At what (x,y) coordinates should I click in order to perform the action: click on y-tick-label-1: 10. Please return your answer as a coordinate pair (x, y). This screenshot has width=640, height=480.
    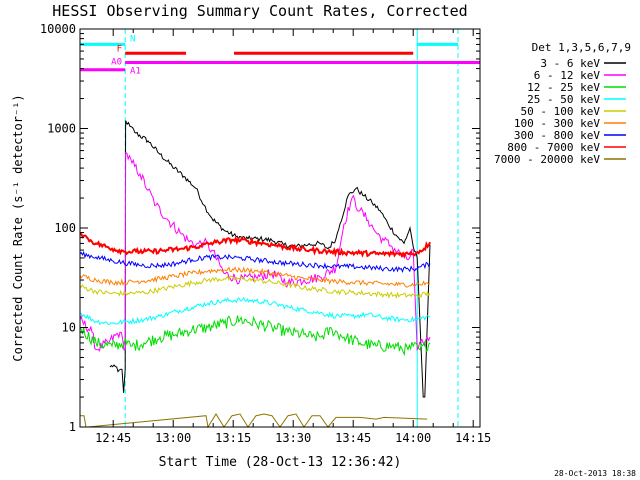
    Looking at the image, I should click on (69, 328).